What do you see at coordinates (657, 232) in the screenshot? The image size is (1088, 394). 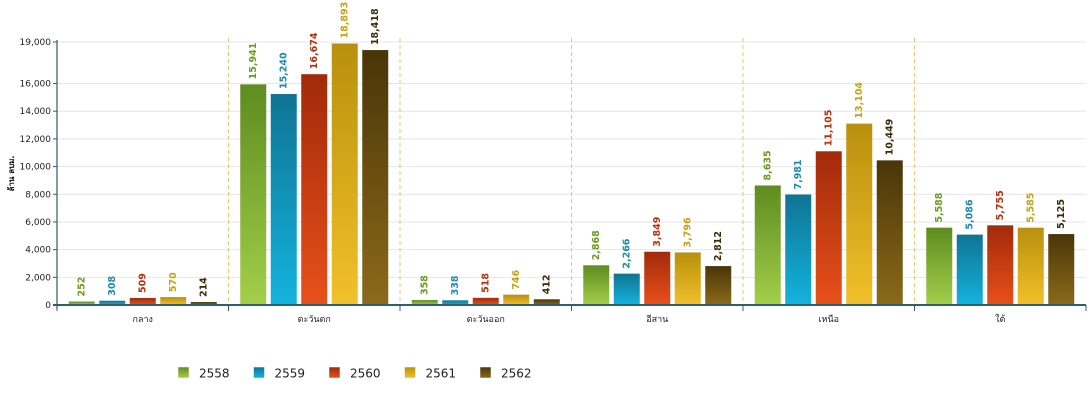 I see `data-label: 3,849` at bounding box center [657, 232].